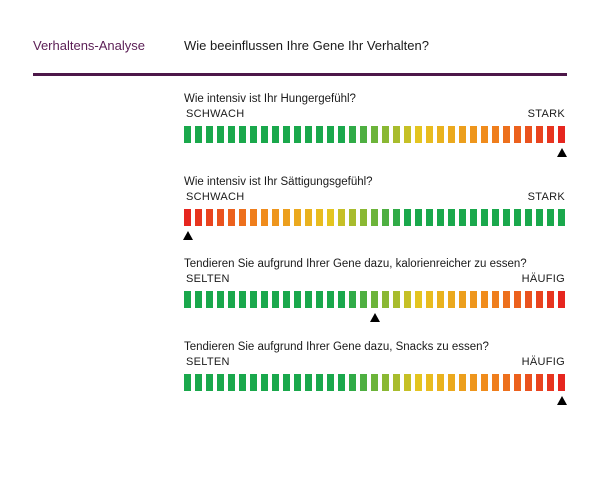 The width and height of the screenshot is (603, 486). I want to click on scale-high-label: HÄUFIG, so click(543, 362).